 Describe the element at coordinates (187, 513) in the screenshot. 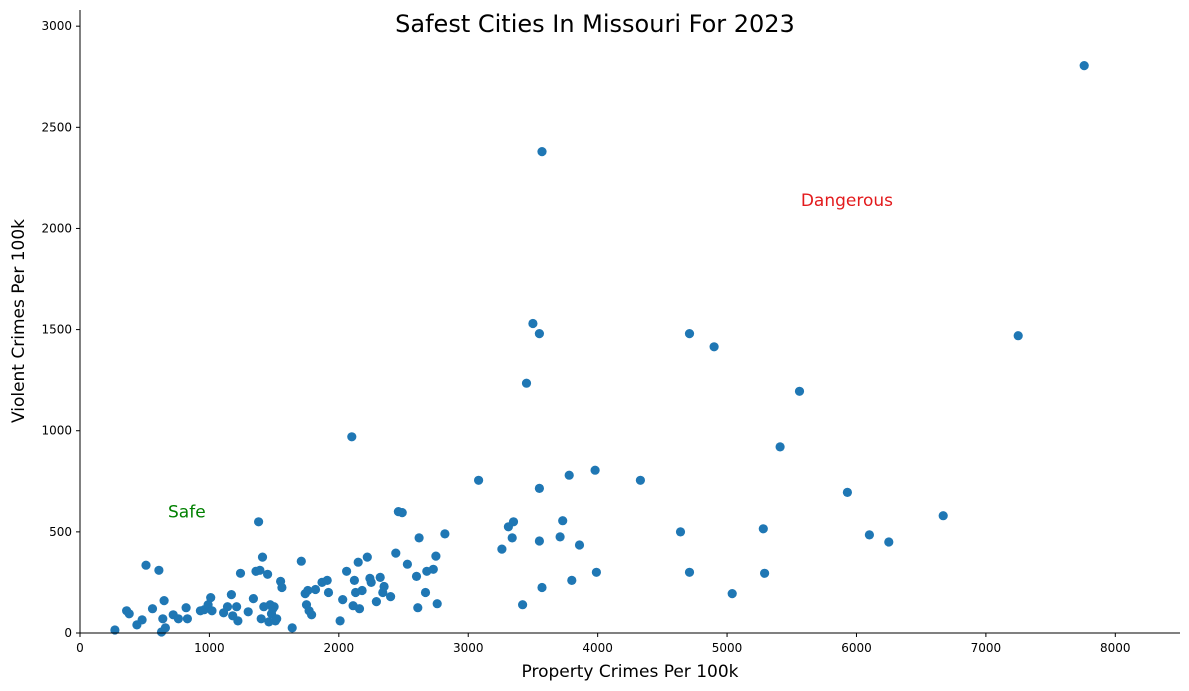

I see `annotation-safe: Safe` at that location.